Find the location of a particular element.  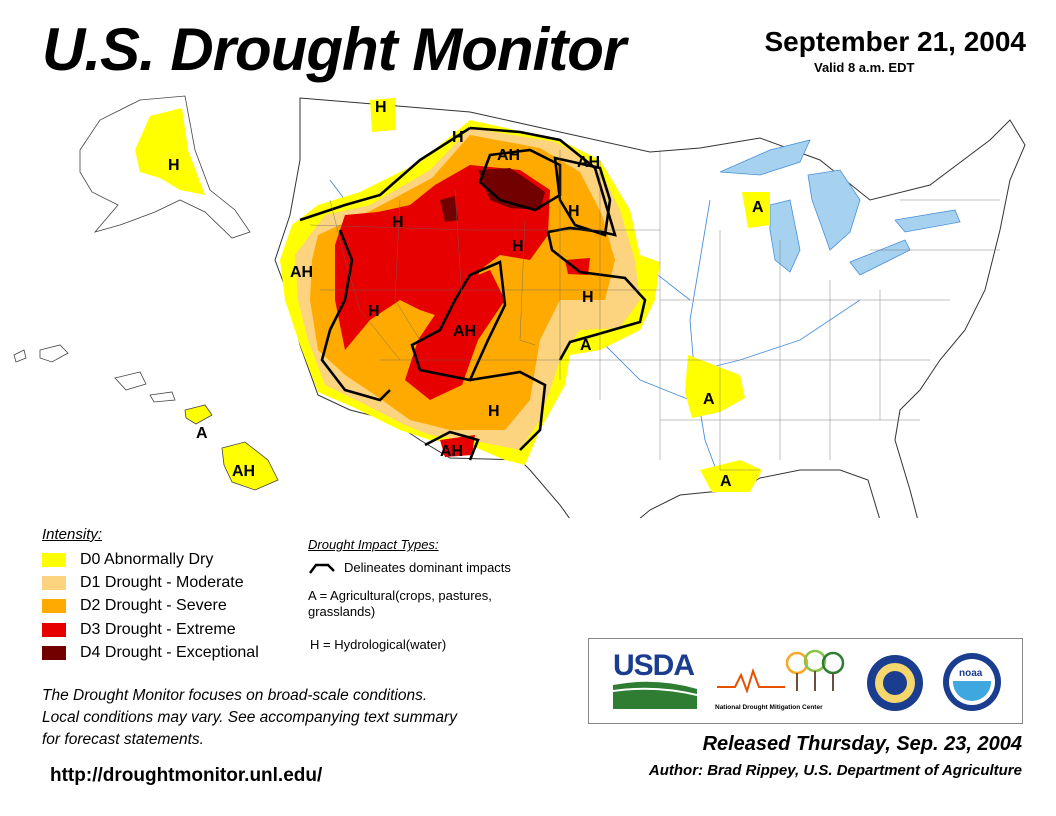

alaska is located at coordinates (165, 167).